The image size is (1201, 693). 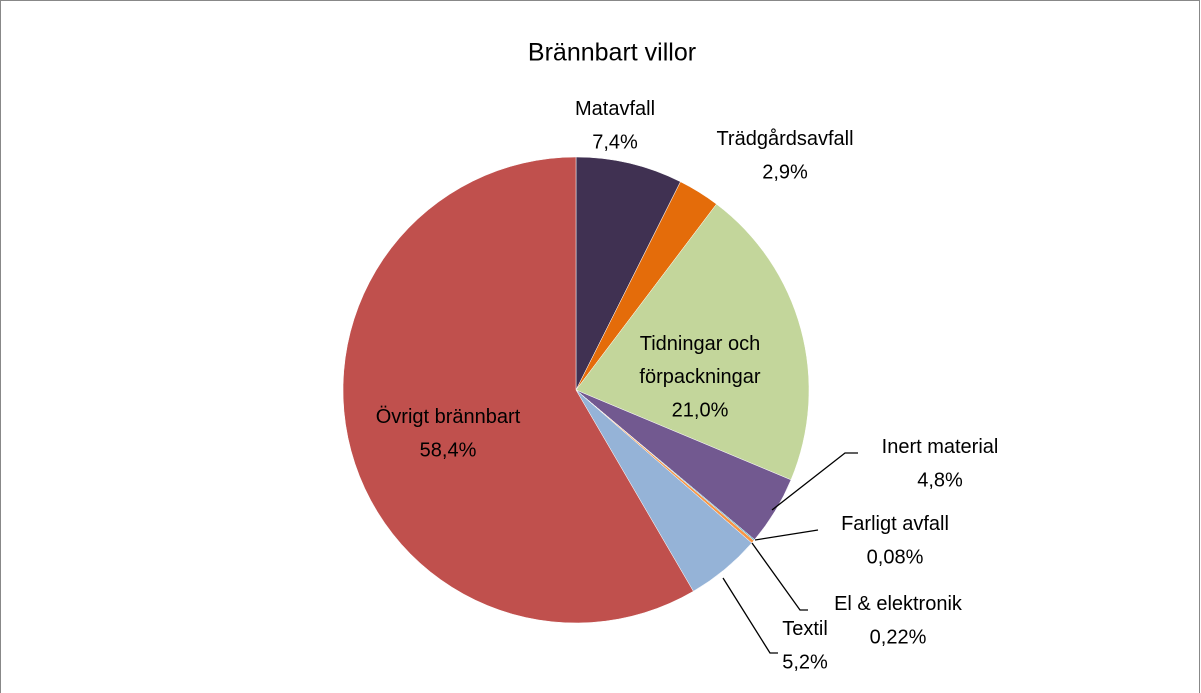 I want to click on slice-value-label: 21,0%, so click(x=700, y=410).